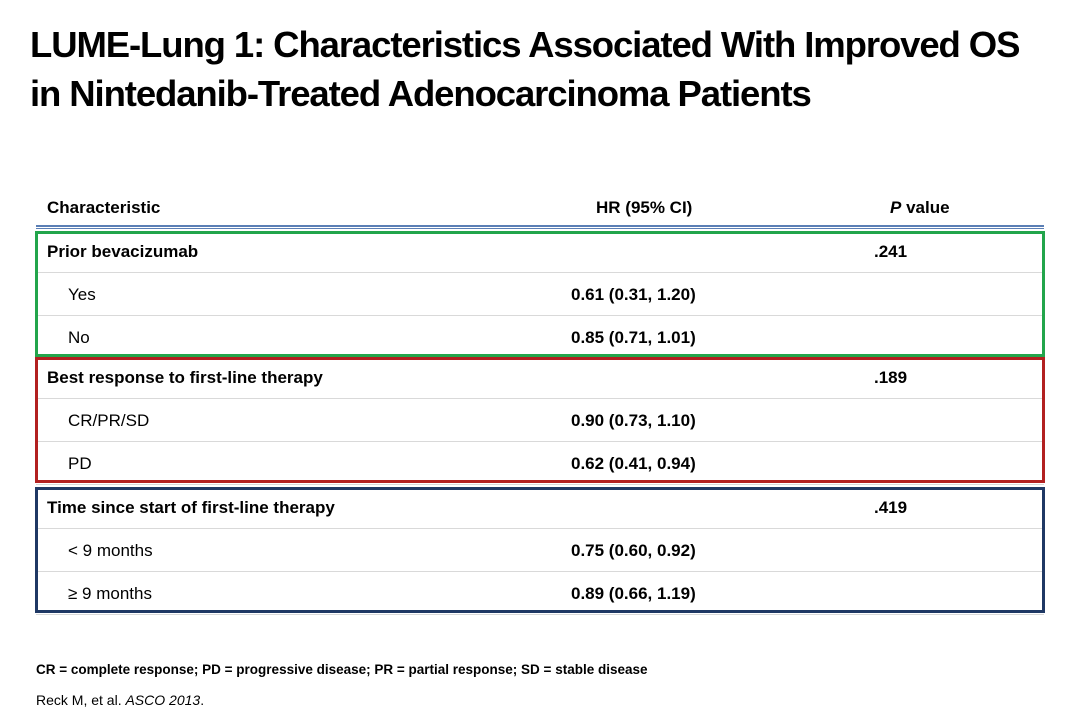  Describe the element at coordinates (633, 593) in the screenshot. I see `hazard-ratio: 0.89 (0.66, 1.19)` at that location.